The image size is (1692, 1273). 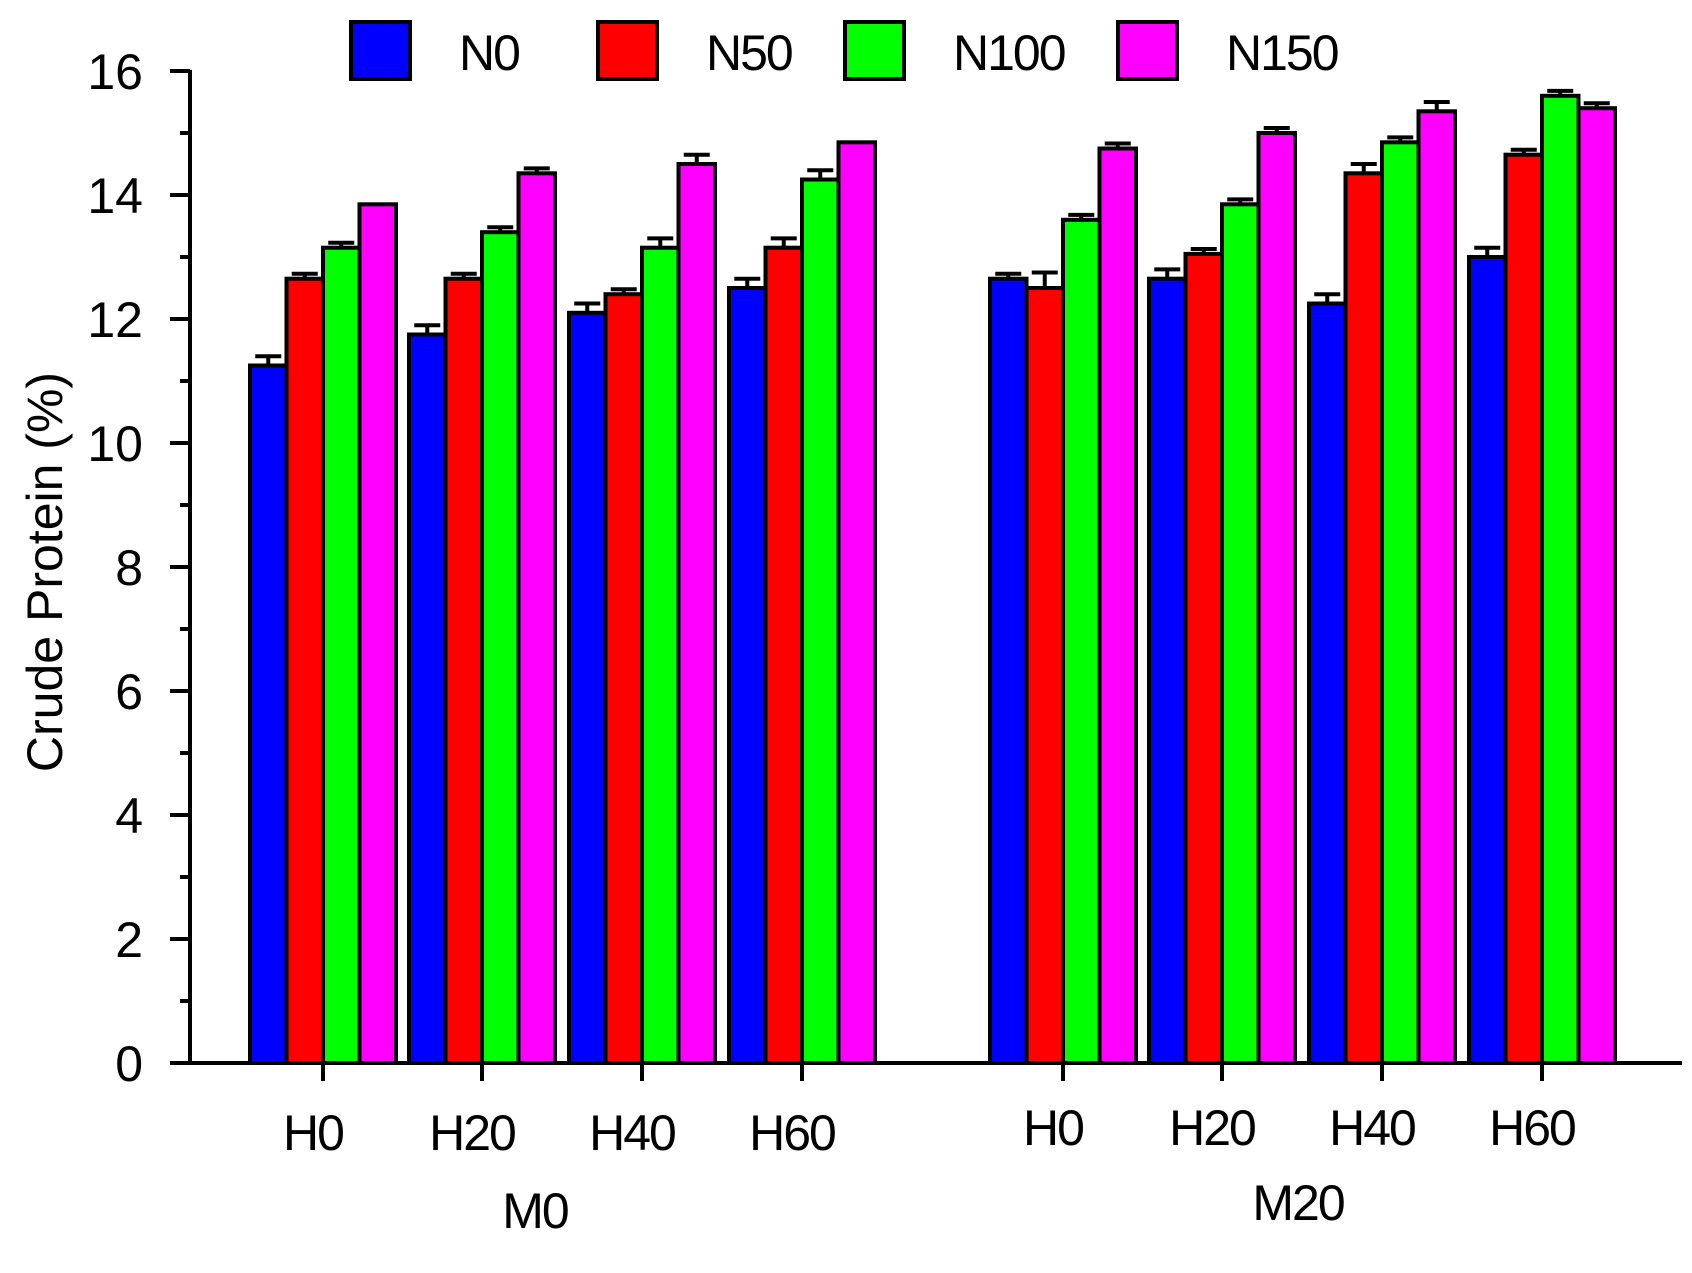 What do you see at coordinates (587, 687) in the screenshot?
I see `bar-n0-m0-h40` at bounding box center [587, 687].